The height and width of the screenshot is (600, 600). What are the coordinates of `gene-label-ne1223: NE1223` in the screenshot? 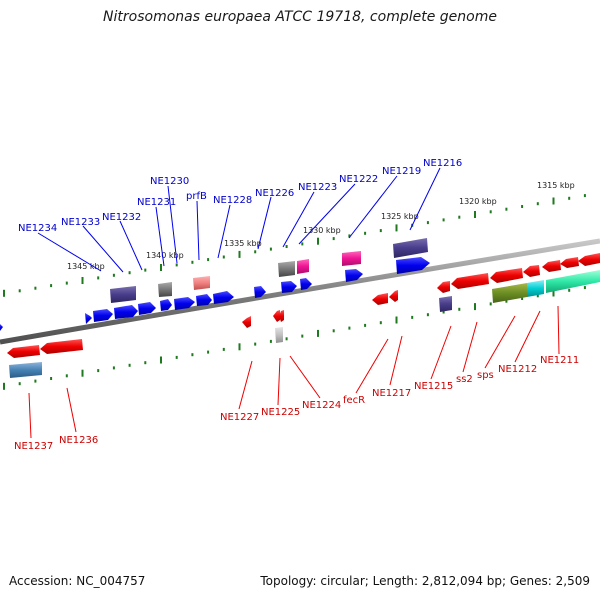 It's located at (317, 187).